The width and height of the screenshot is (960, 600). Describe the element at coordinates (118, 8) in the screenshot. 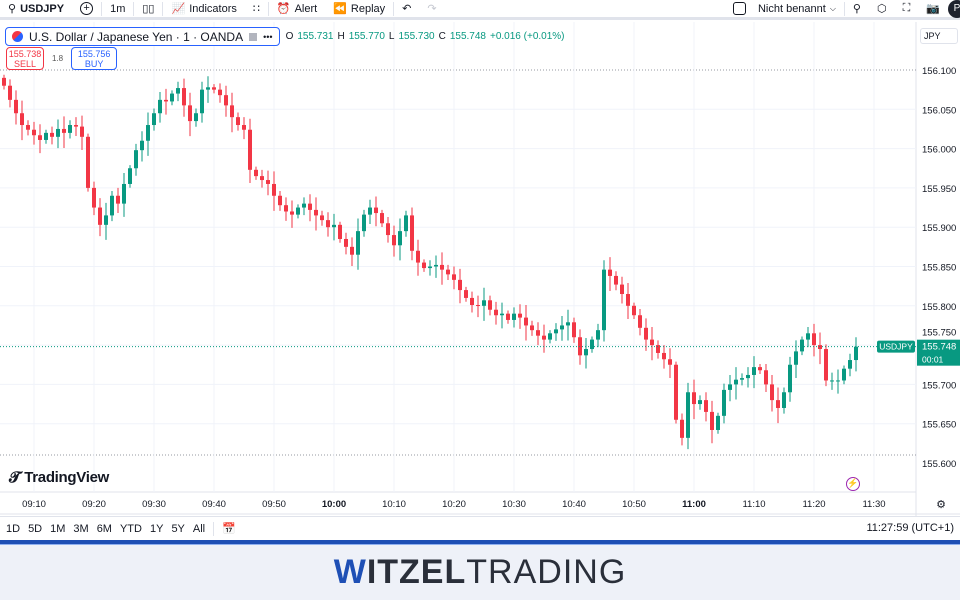

I see `interval-button: 1m` at that location.